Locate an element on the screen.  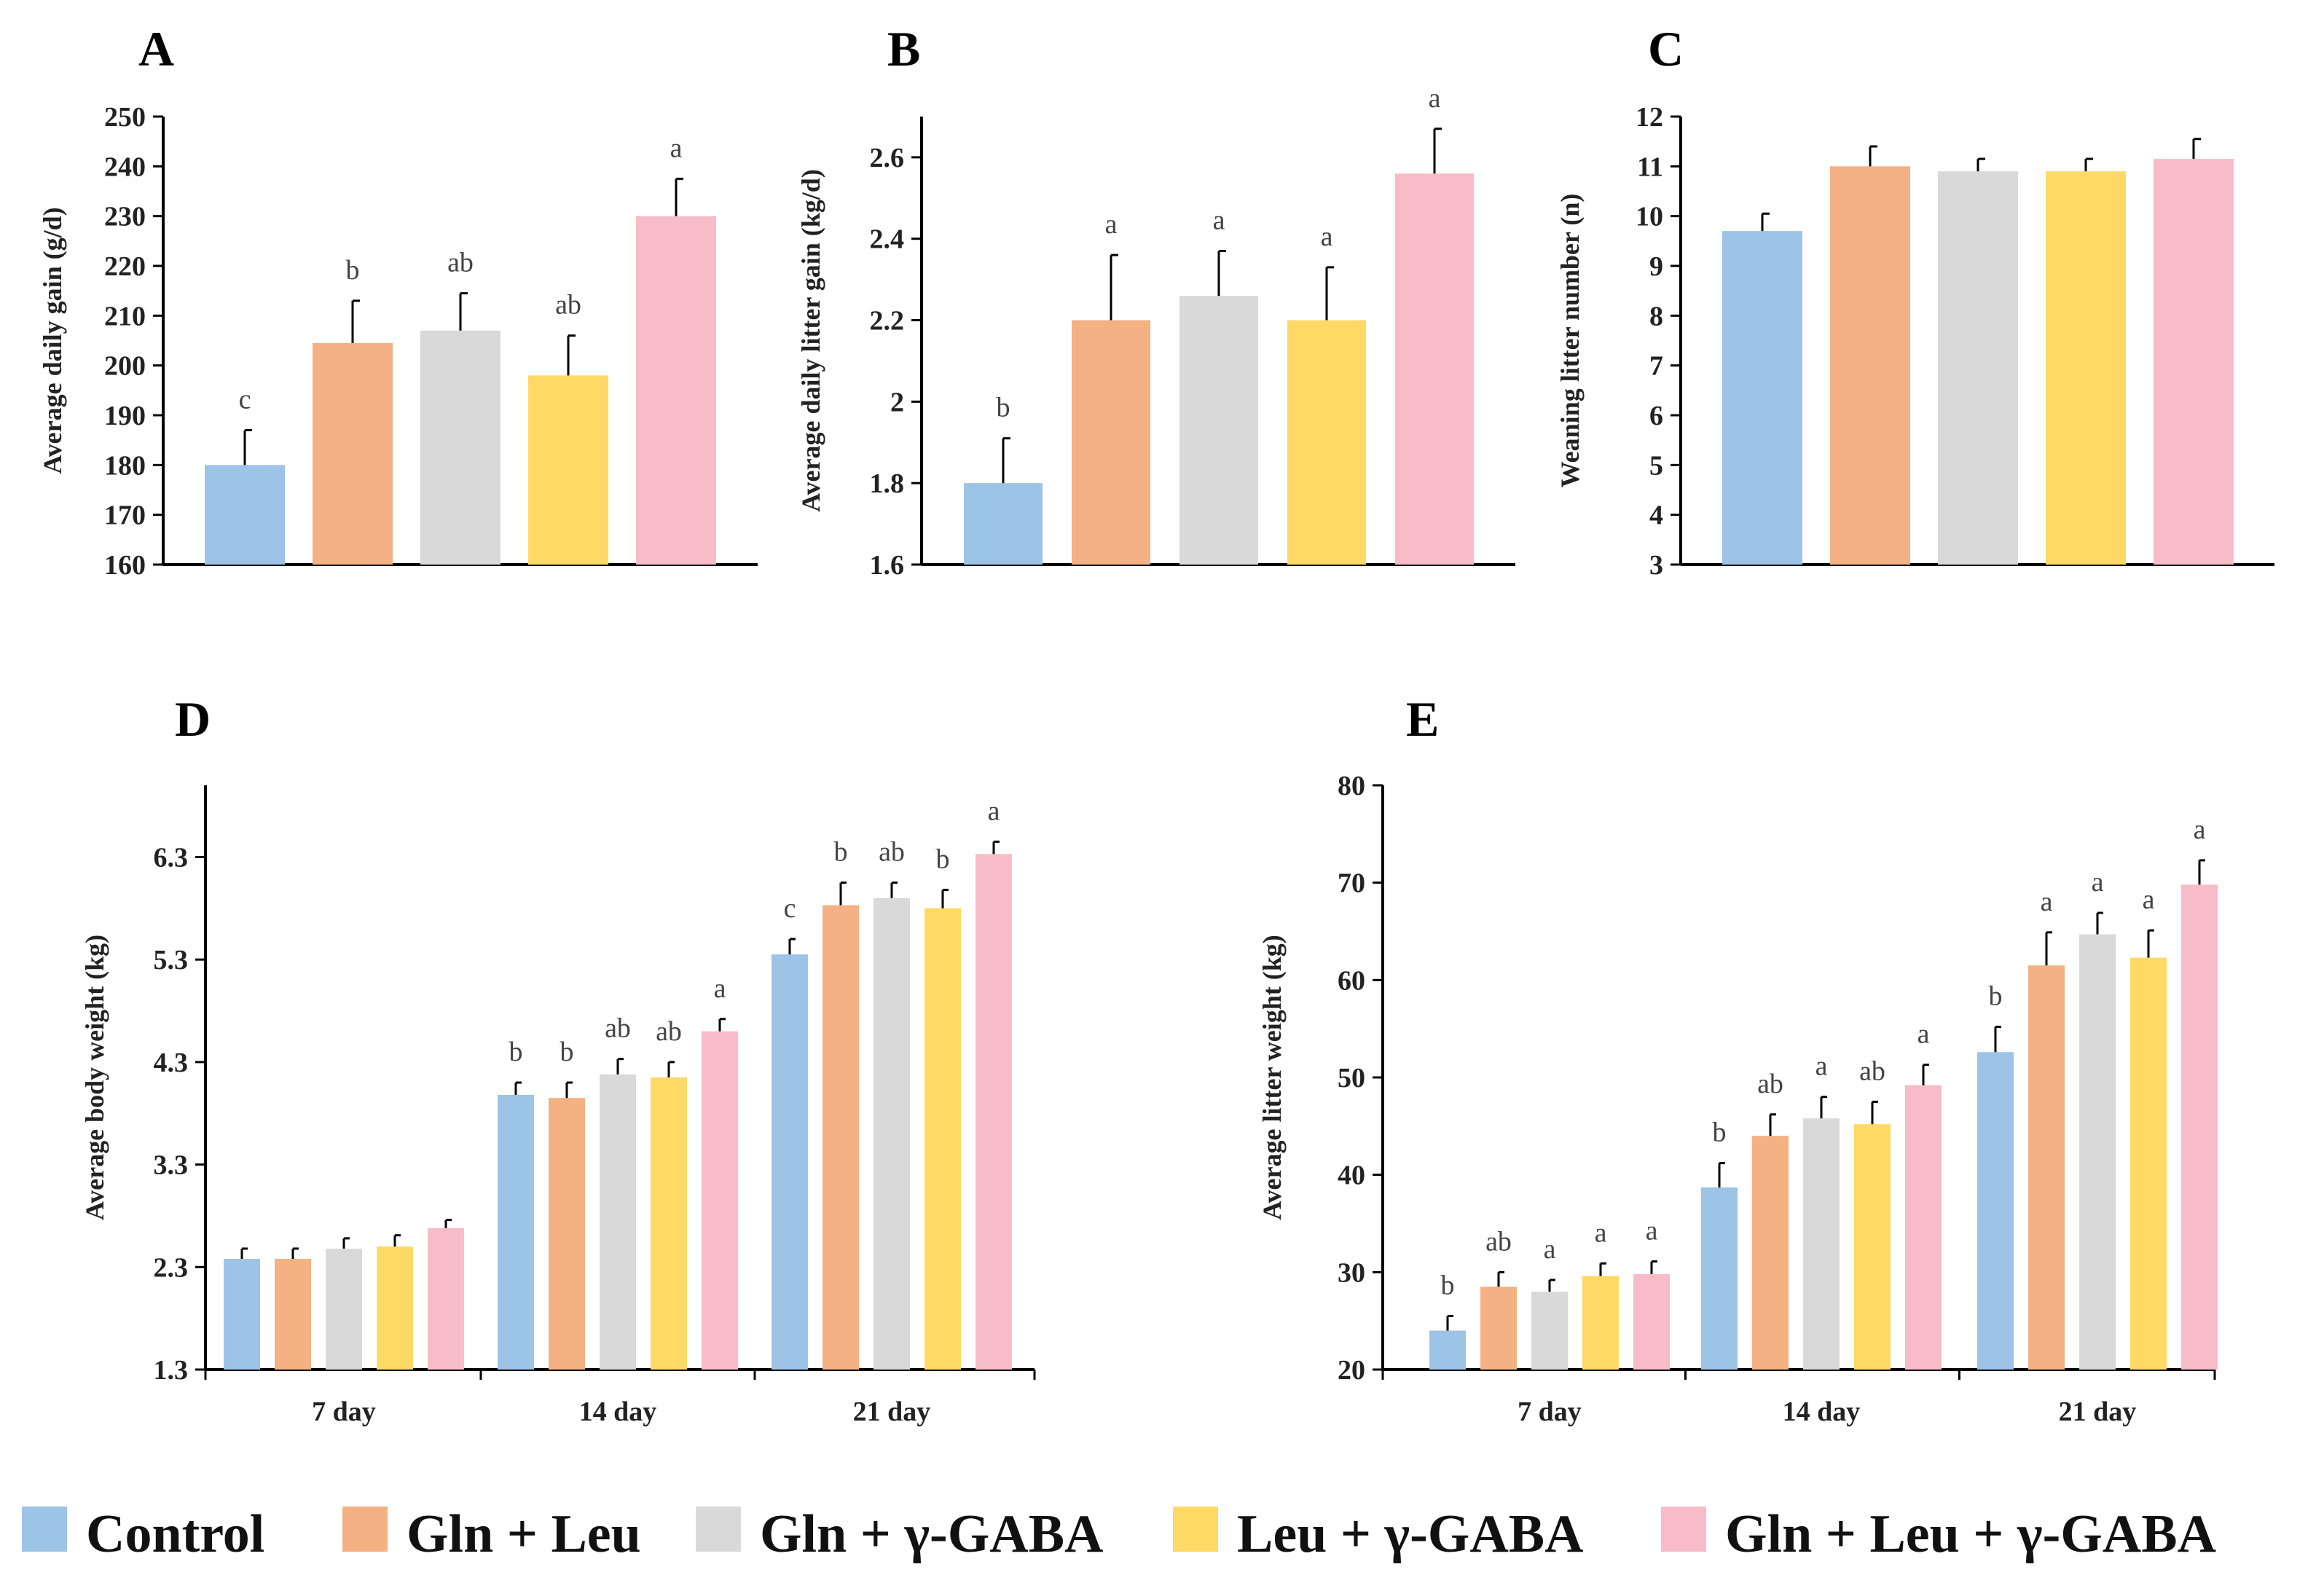
y-tick-label: 2.6 is located at coordinates (887, 158).